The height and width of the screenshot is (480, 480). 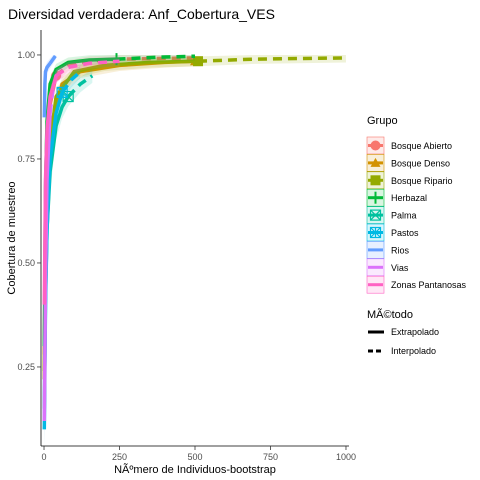 I want to click on legend-item-bosque-abierto: Bosque Abierto, so click(x=409, y=145).